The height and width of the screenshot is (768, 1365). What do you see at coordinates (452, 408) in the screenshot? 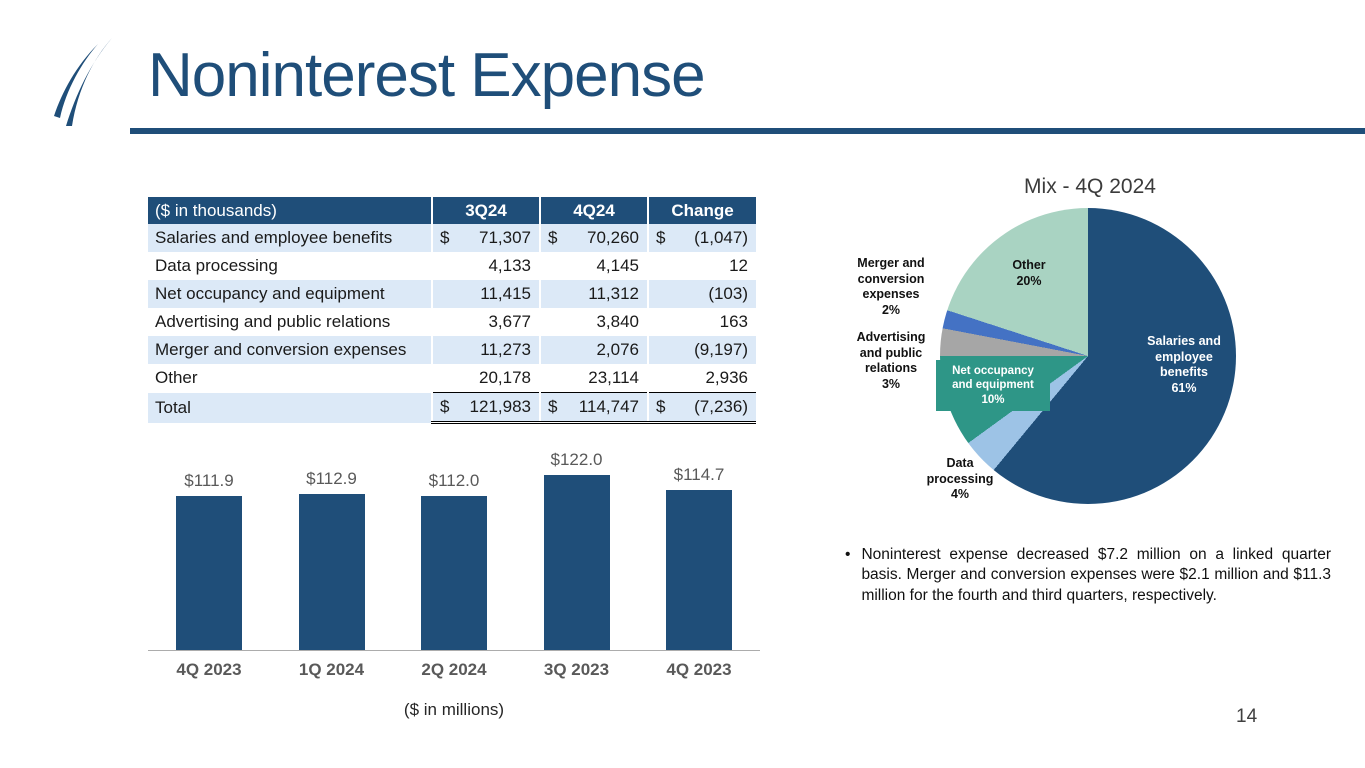
I see `table-total-row: Total $121,983 $114,747 $ (7,236)` at bounding box center [452, 408].